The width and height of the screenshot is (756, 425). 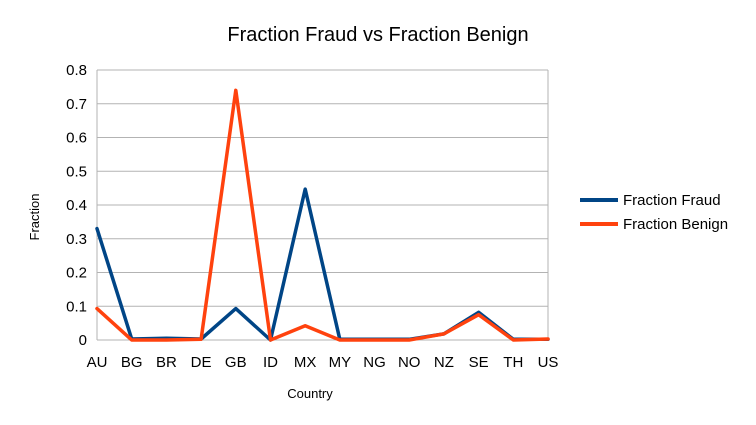 I want to click on x-tick-label: US, so click(x=548, y=362).